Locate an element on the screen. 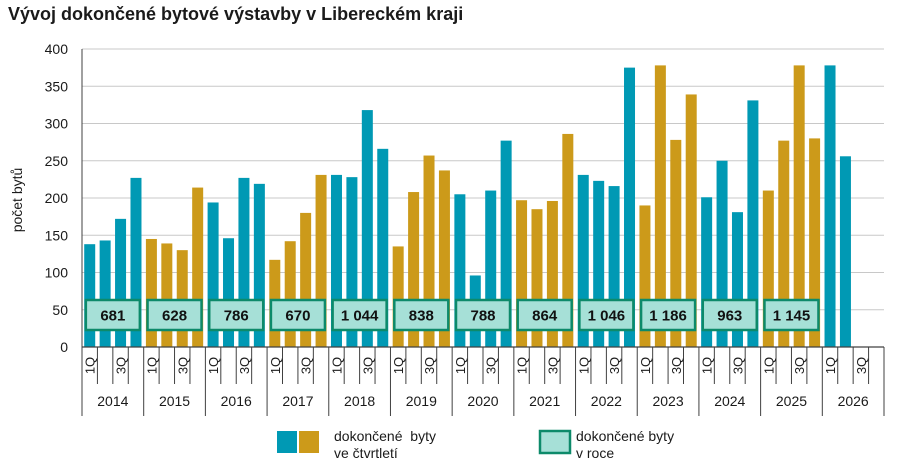  y-tick-label: 0 is located at coordinates (64, 347).